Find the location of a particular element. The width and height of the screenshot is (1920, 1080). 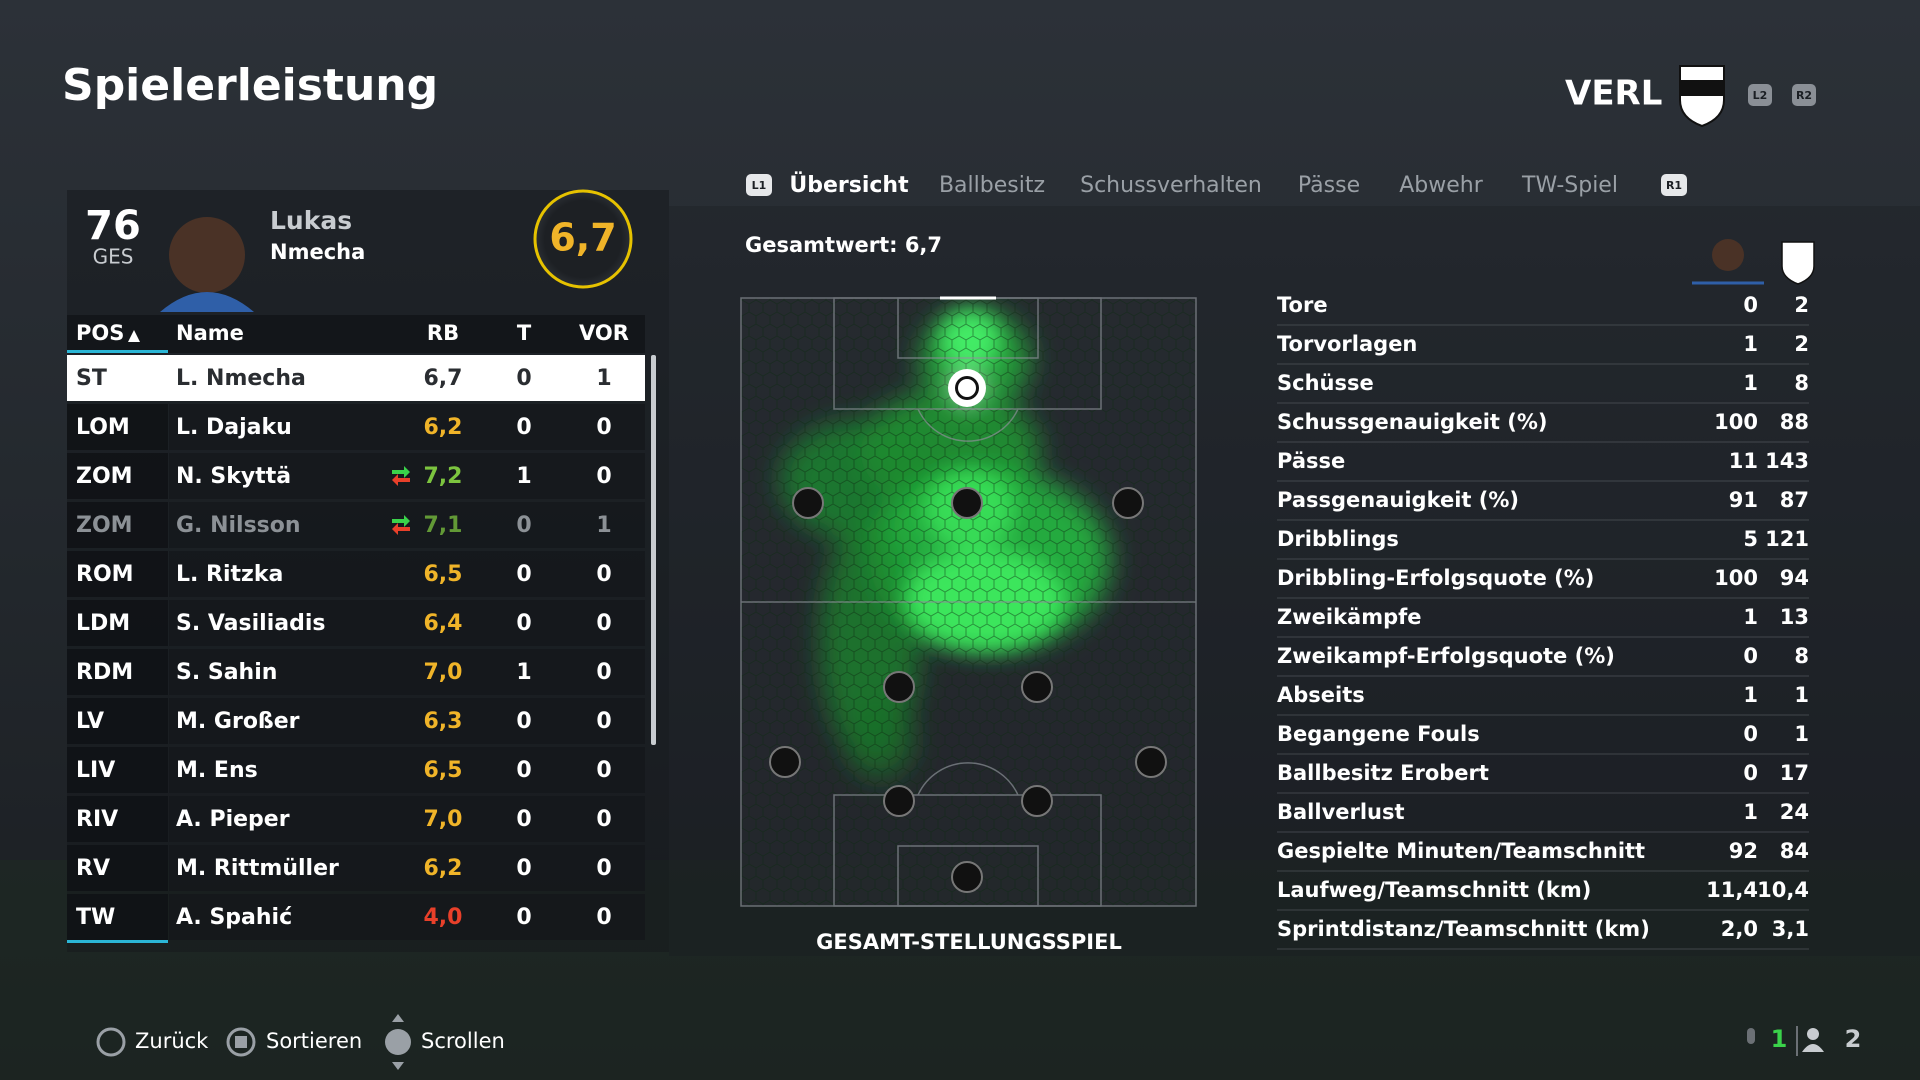

stat-team-value: 10,4 is located at coordinates (1783, 890).